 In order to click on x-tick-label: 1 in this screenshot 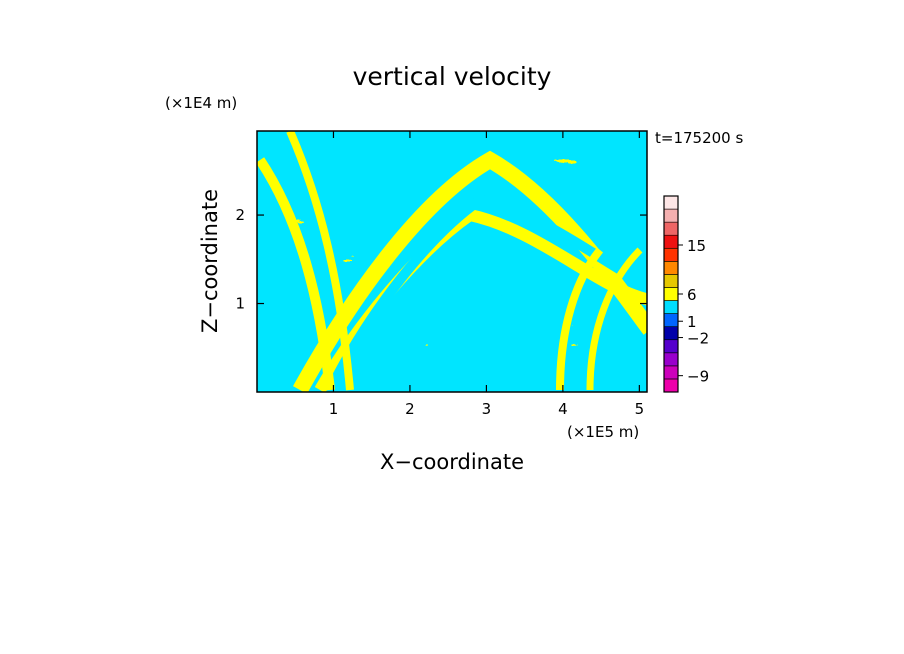, I will do `click(334, 409)`.